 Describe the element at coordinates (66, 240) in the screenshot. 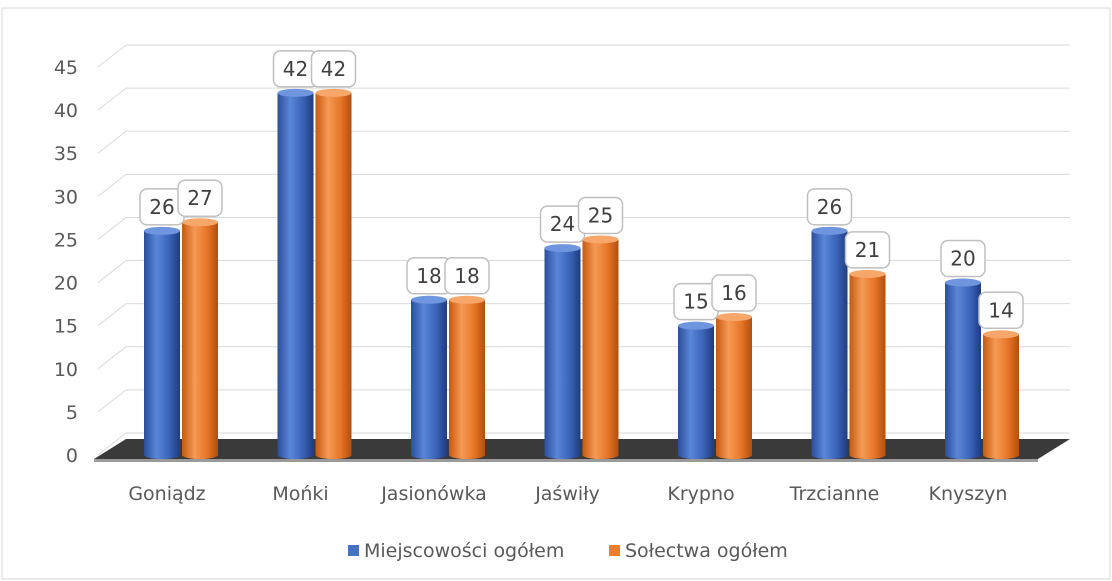

I see `y-tick-label: 25` at that location.